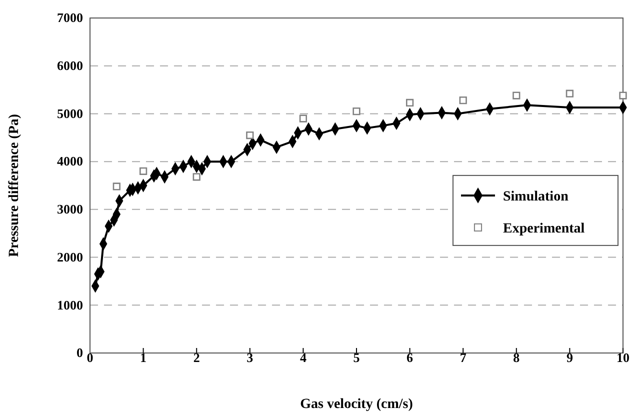 The height and width of the screenshot is (415, 636). I want to click on x-tick-label: 8, so click(516, 357).